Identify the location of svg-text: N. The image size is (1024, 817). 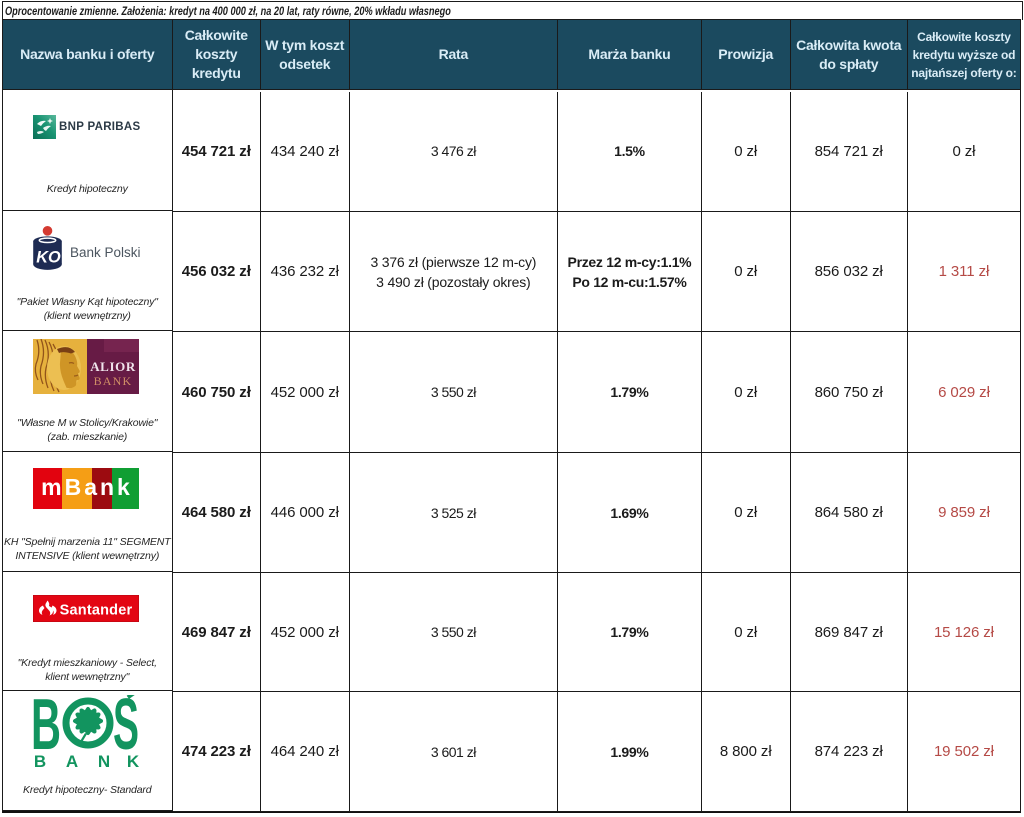
(104, 761).